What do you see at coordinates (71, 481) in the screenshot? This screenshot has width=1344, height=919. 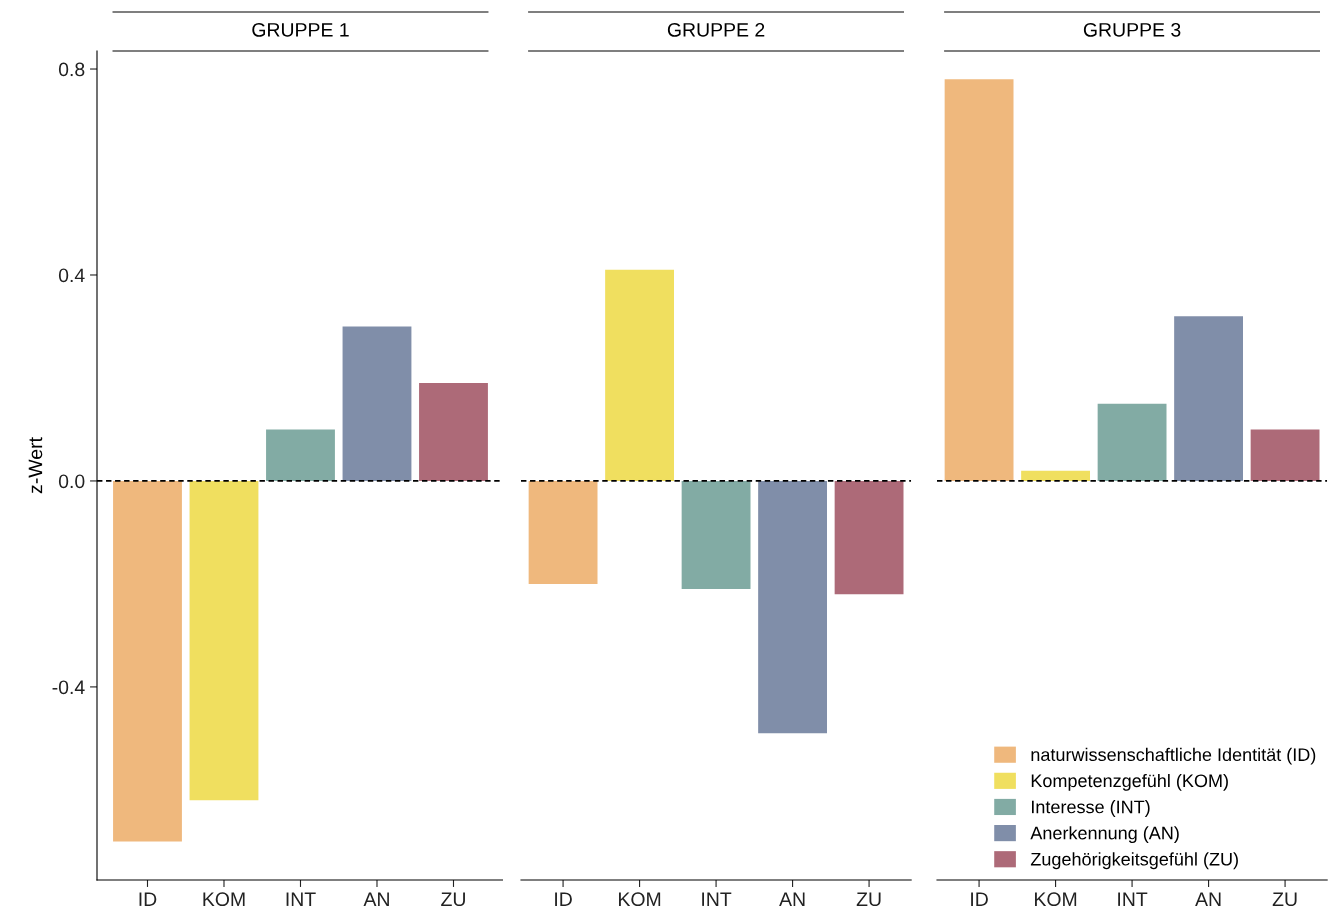 I see `y-tick-label: 0.0` at bounding box center [71, 481].